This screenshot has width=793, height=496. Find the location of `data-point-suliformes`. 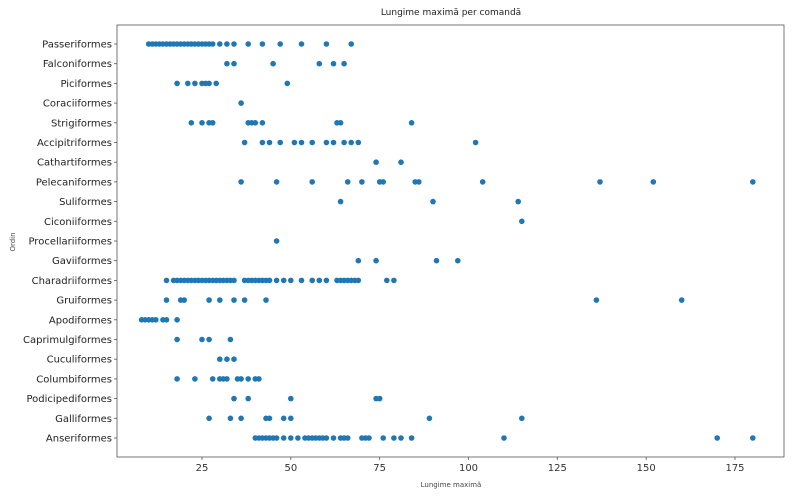

data-point-suliformes is located at coordinates (340, 201).